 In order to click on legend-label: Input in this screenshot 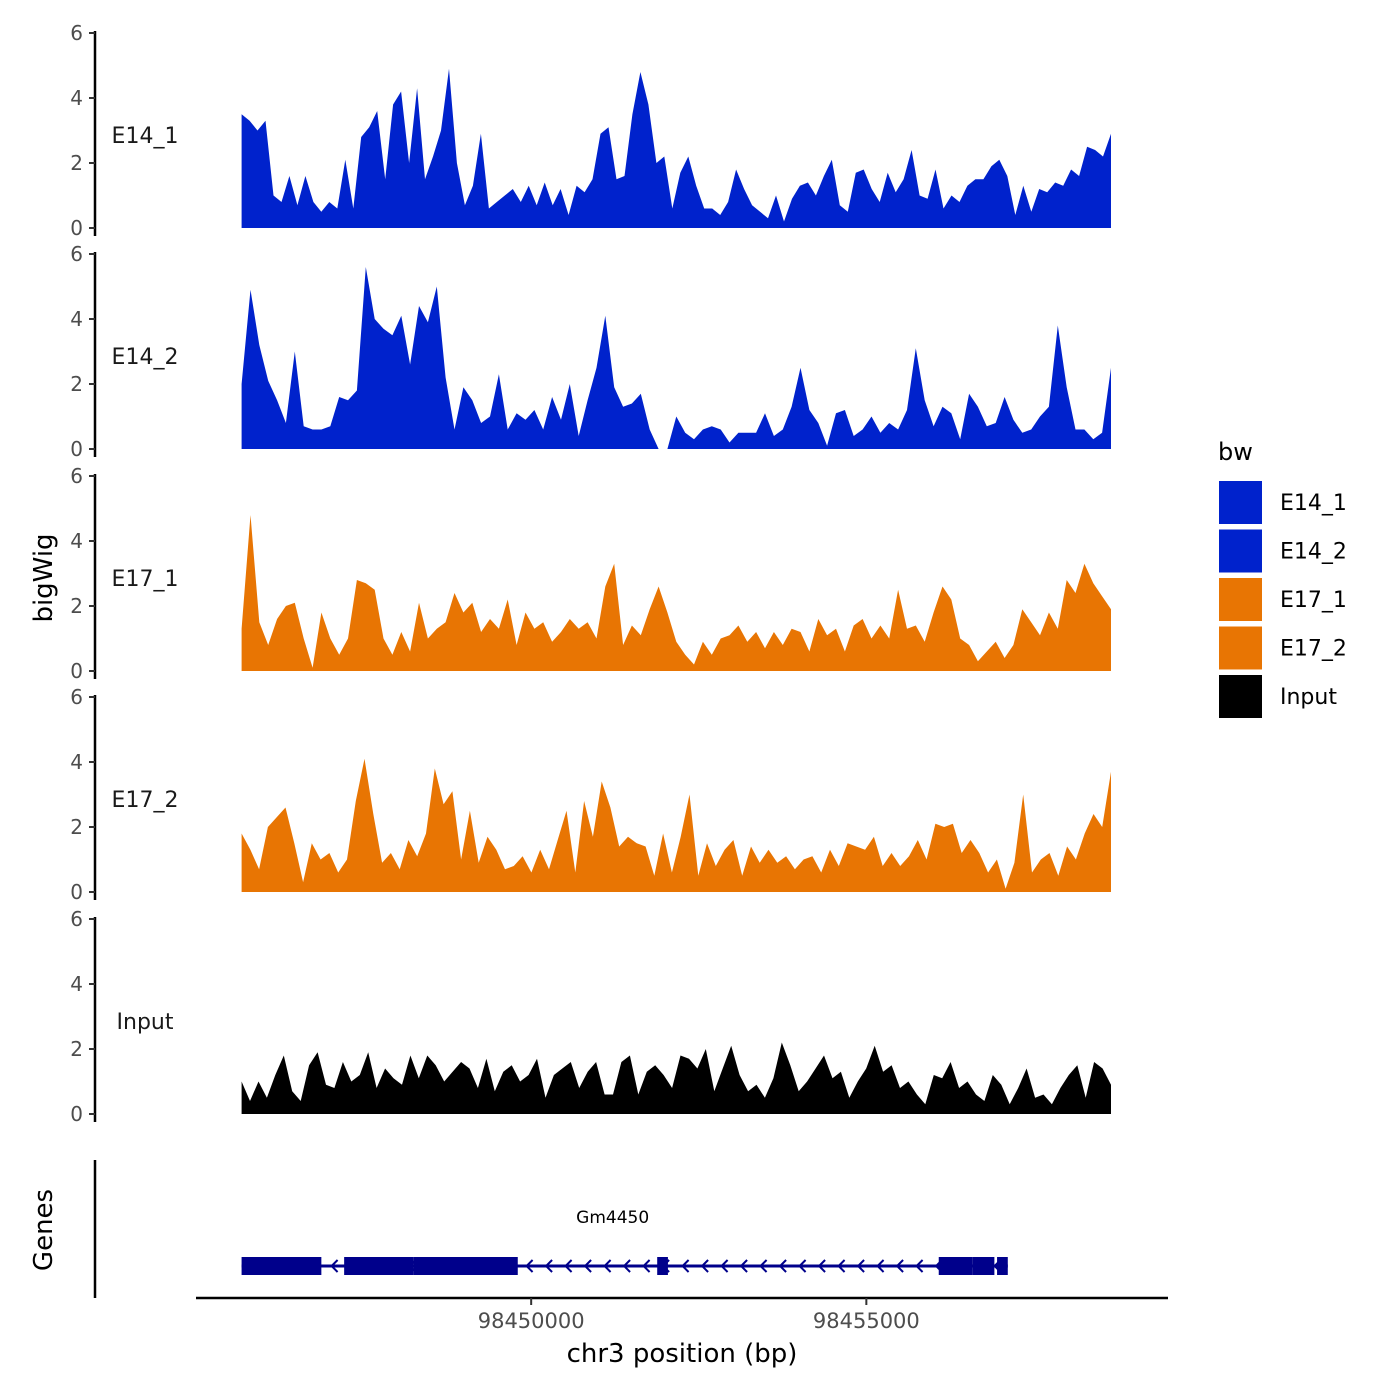, I will do `click(1308, 697)`.